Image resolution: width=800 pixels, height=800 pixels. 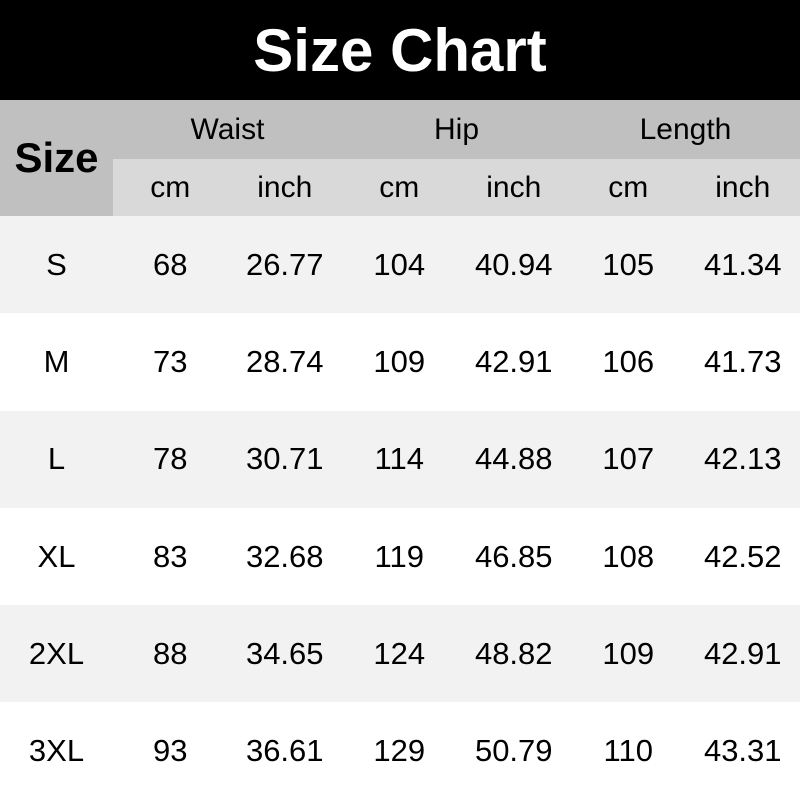 I want to click on measurement-cell: 124, so click(x=399, y=653).